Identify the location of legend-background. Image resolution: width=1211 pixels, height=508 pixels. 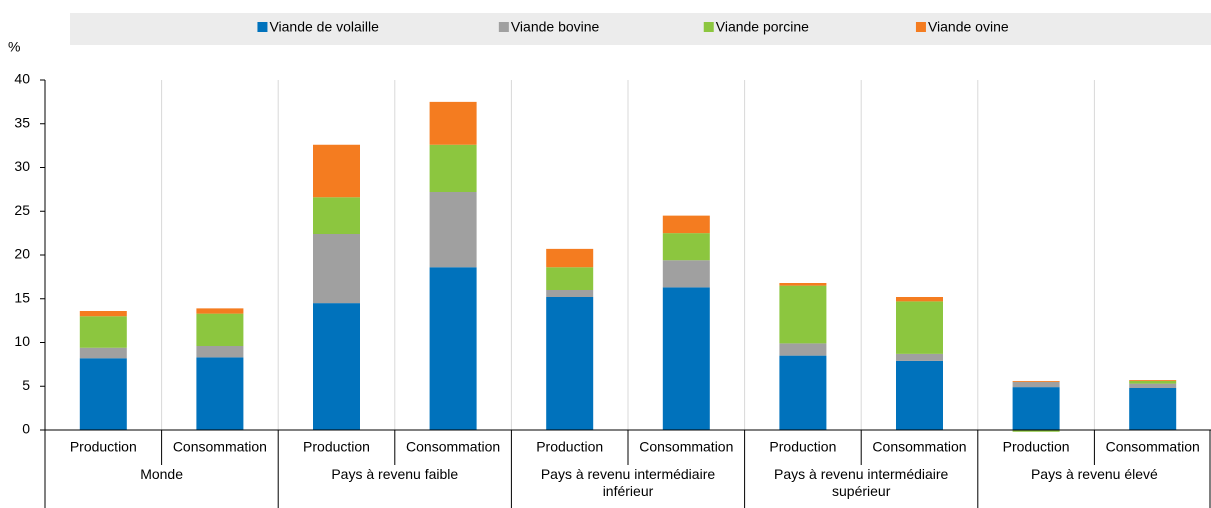
(640, 29).